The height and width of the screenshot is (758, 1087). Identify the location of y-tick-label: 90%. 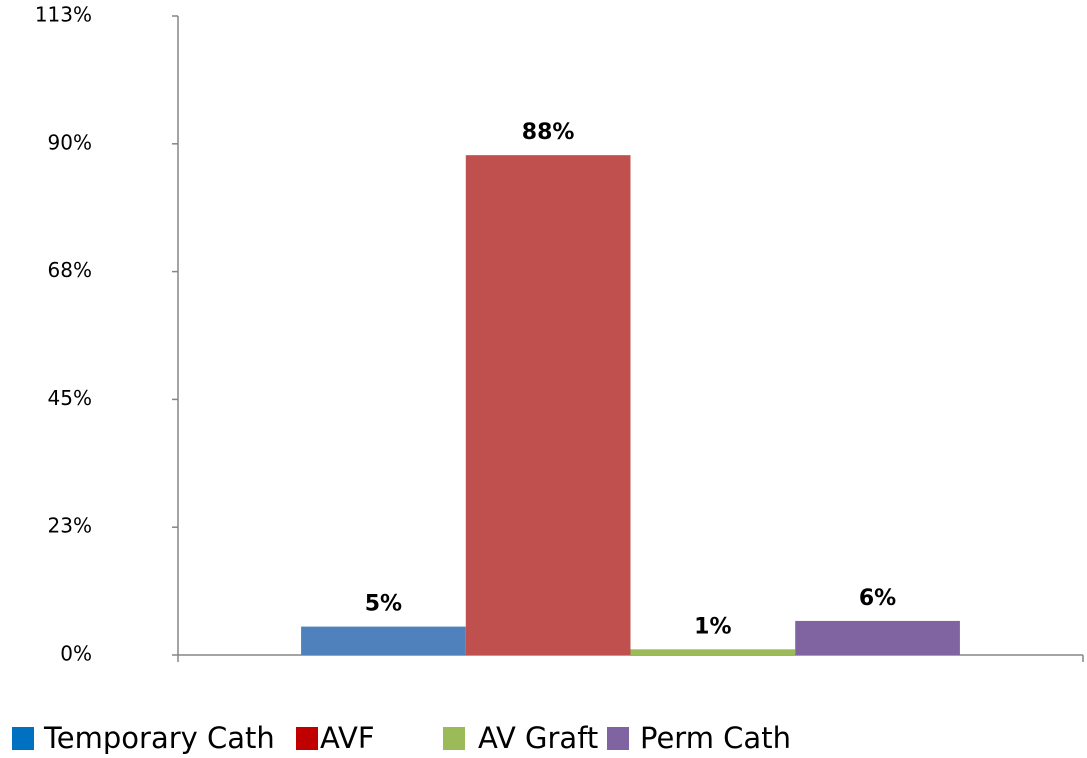
(70, 142).